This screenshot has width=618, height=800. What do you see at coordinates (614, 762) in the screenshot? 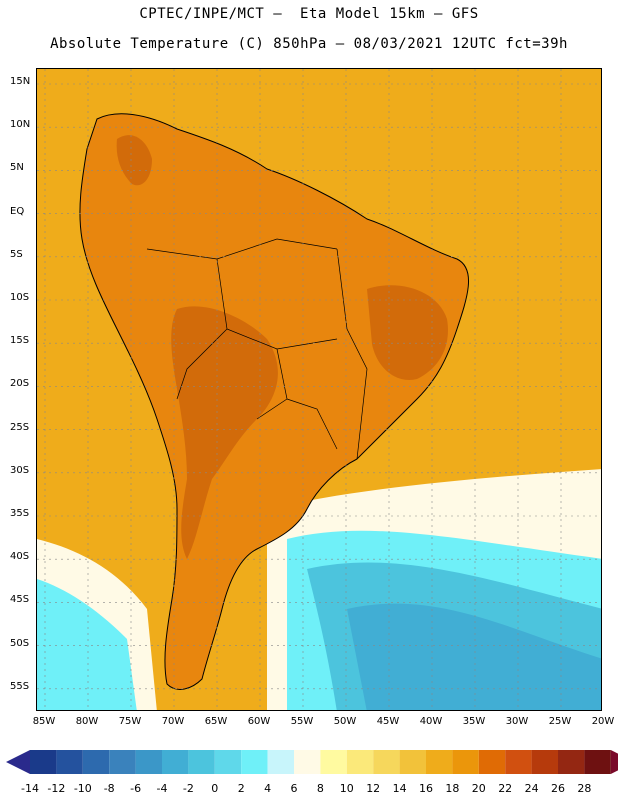
I see `colorbar-right-arrow` at bounding box center [614, 762].